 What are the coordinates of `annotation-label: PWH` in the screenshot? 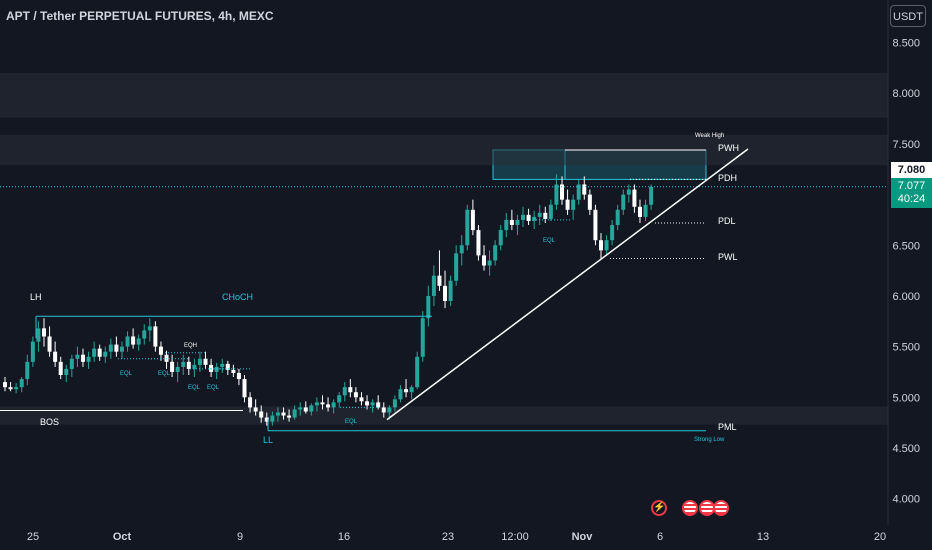 It's located at (728, 148).